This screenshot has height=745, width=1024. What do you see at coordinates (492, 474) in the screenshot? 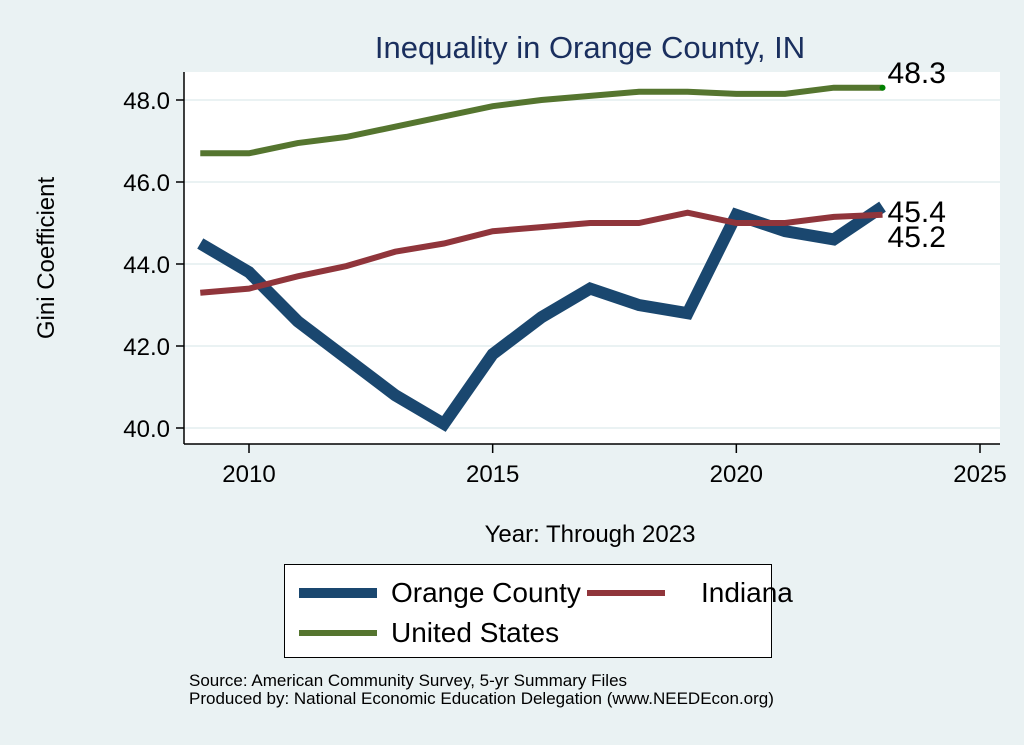
I see `x-tick-label: 2015` at bounding box center [492, 474].